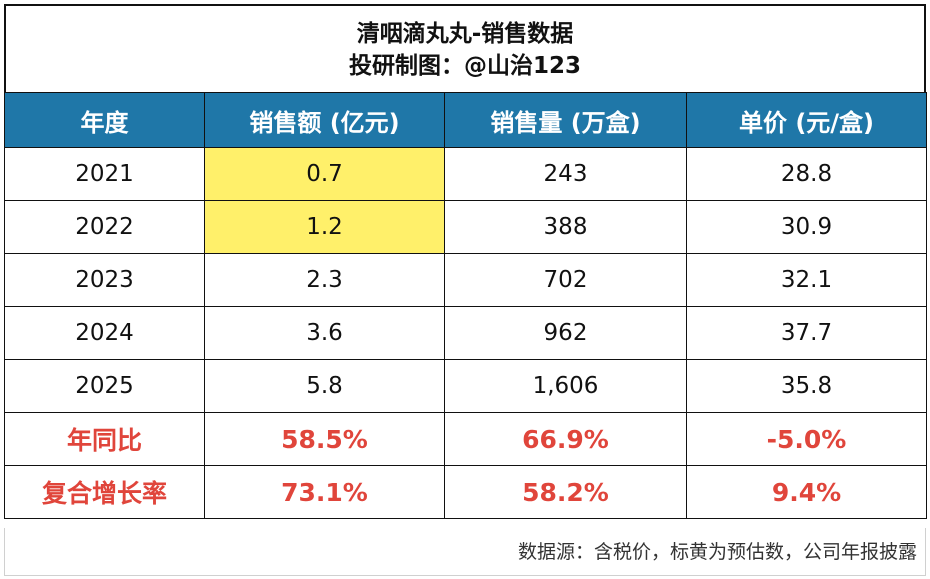 The height and width of the screenshot is (579, 930). What do you see at coordinates (565, 333) in the screenshot?
I see `volume-cell: 962` at bounding box center [565, 333].